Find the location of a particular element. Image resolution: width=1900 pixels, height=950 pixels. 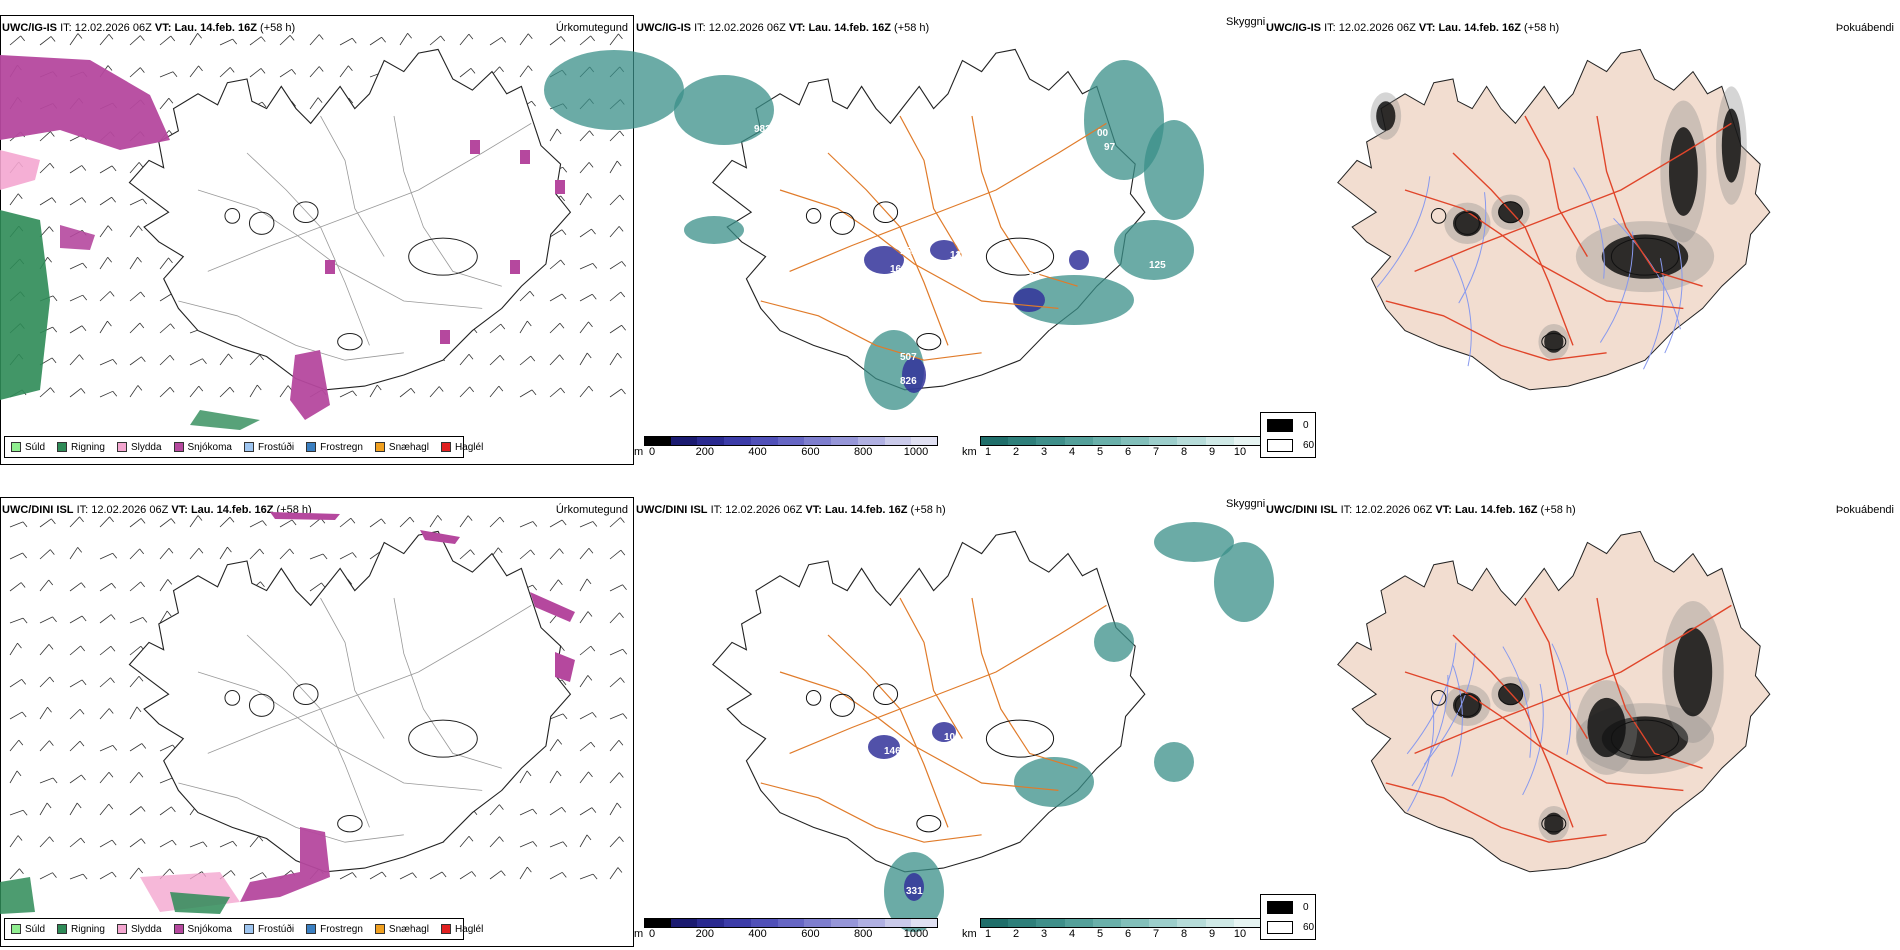

fog-map-layers is located at coordinates (1554, 701).